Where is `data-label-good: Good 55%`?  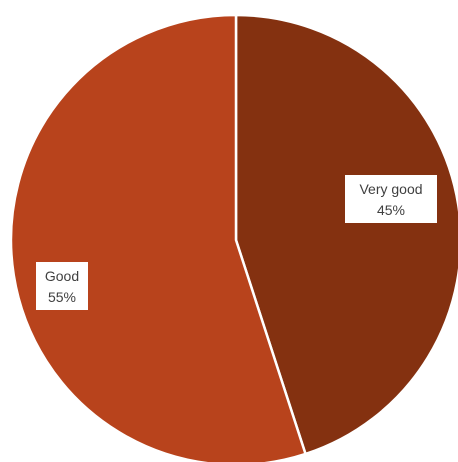
data-label-good: Good 55% is located at coordinates (62, 286).